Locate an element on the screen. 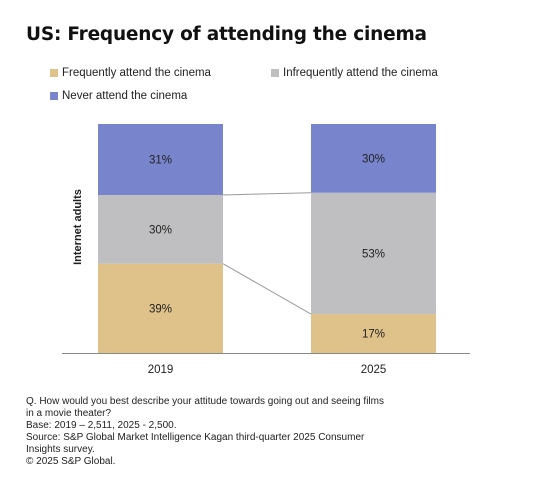  data-label: 53% is located at coordinates (373, 254).